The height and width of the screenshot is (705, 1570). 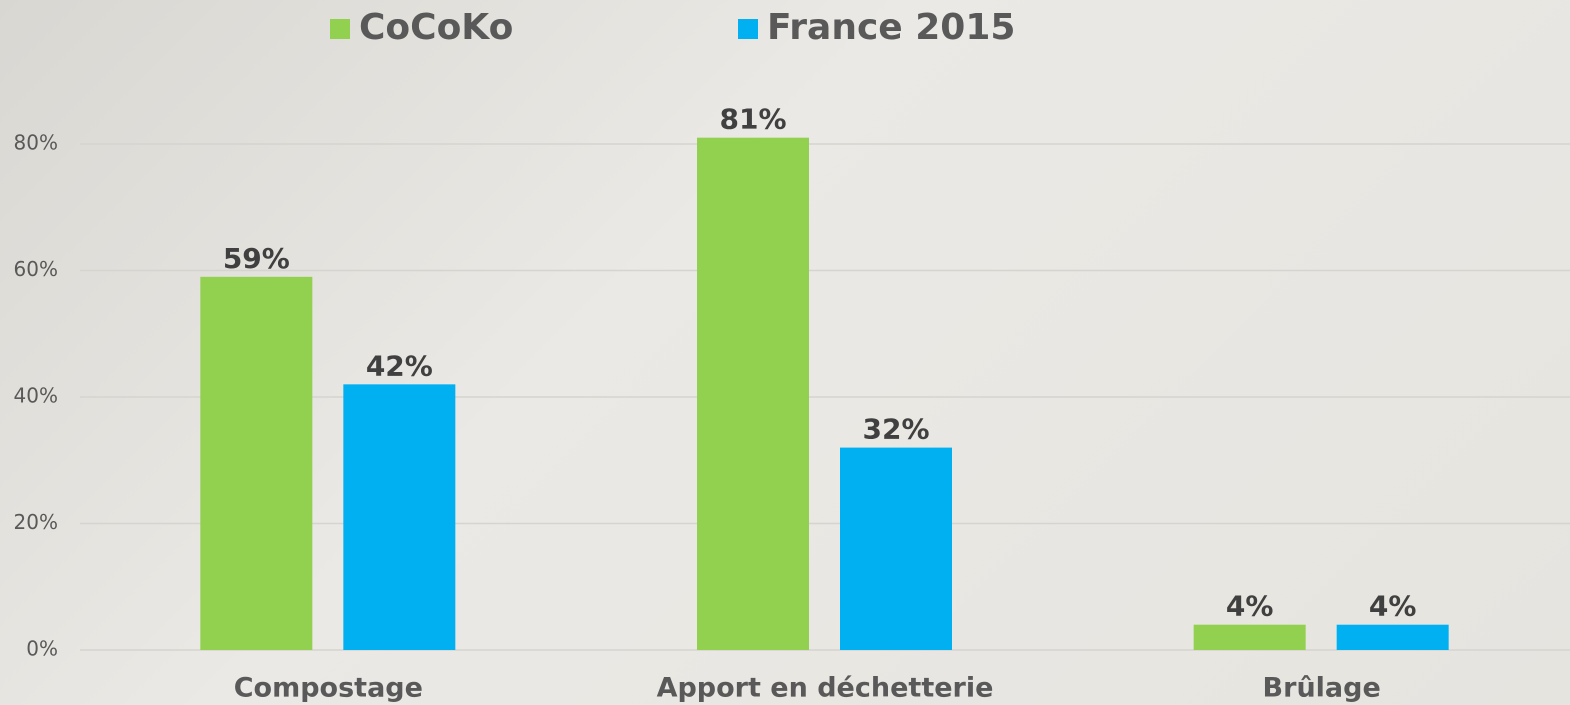 What do you see at coordinates (895, 429) in the screenshot?
I see `value-label: 32%` at bounding box center [895, 429].